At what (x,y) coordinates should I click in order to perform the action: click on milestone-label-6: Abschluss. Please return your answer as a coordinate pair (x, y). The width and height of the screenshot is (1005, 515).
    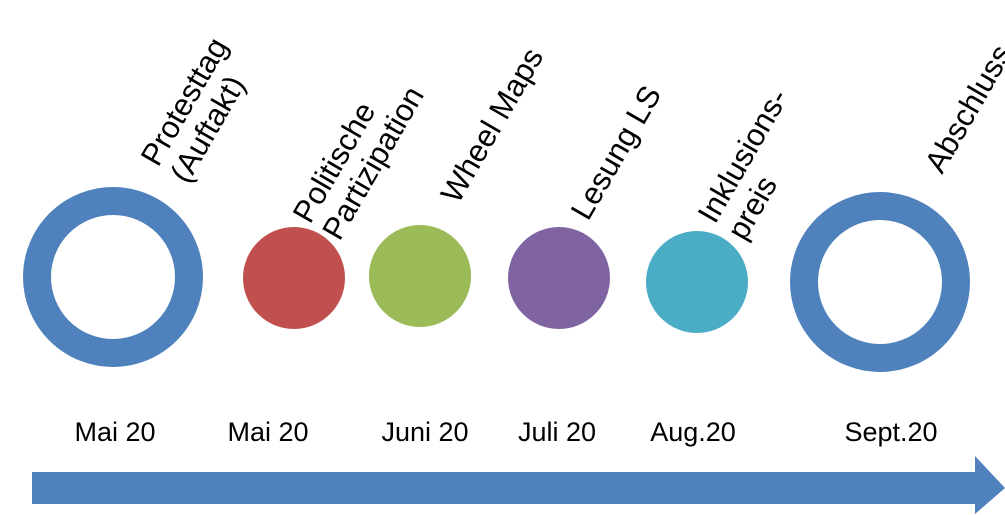
    Looking at the image, I should click on (961, 109).